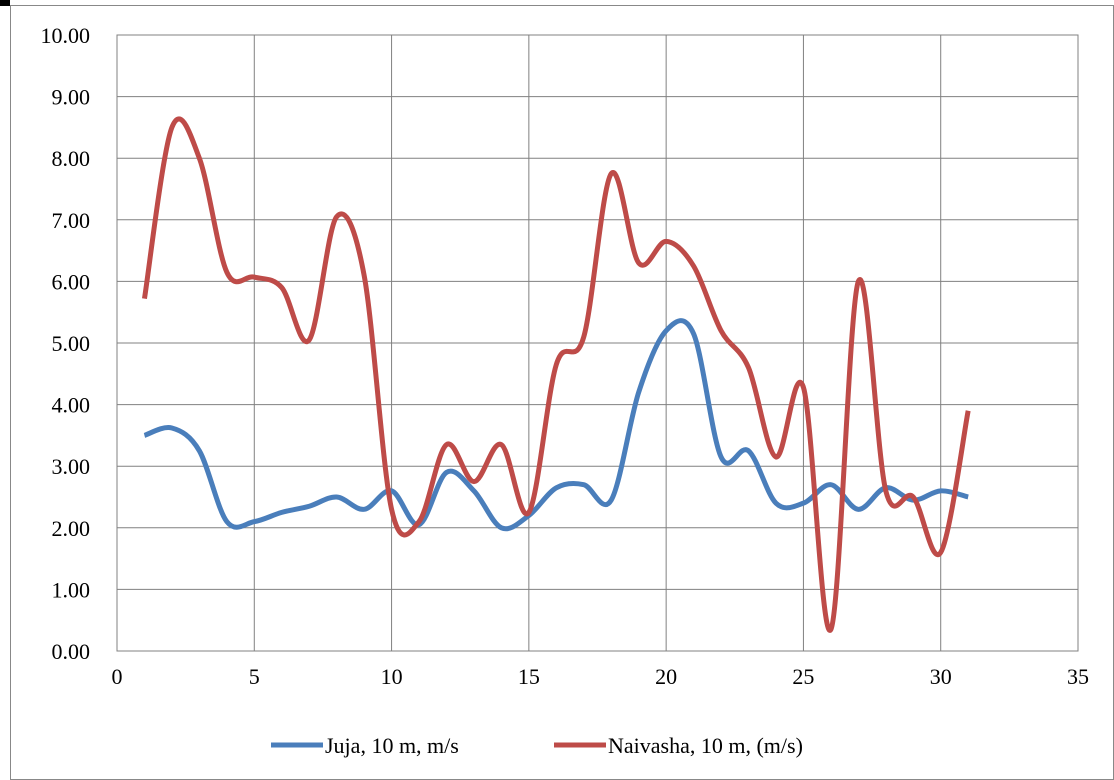 The width and height of the screenshot is (1114, 780). What do you see at coordinates (392, 676) in the screenshot?
I see `x-tick-label: 10` at bounding box center [392, 676].